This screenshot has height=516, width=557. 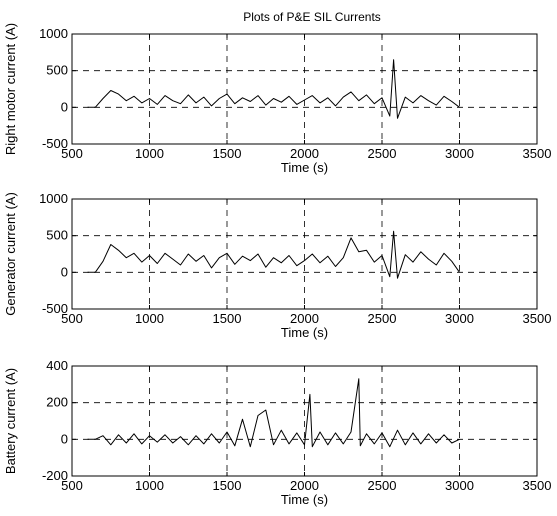 I want to click on y-axis-label: Generator current (A), so click(x=10, y=254).